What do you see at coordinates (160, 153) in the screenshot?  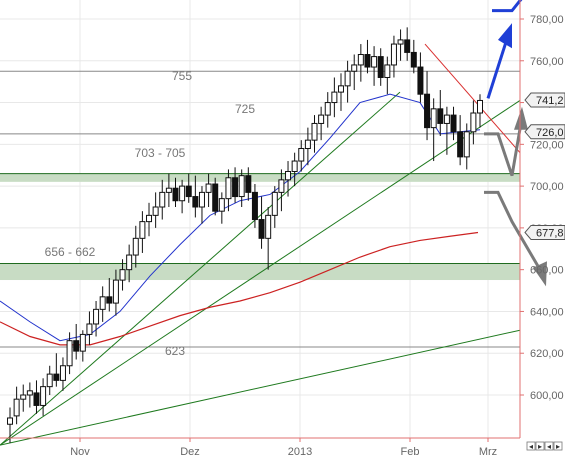 I see `level-label: 703 - 705` at bounding box center [160, 153].